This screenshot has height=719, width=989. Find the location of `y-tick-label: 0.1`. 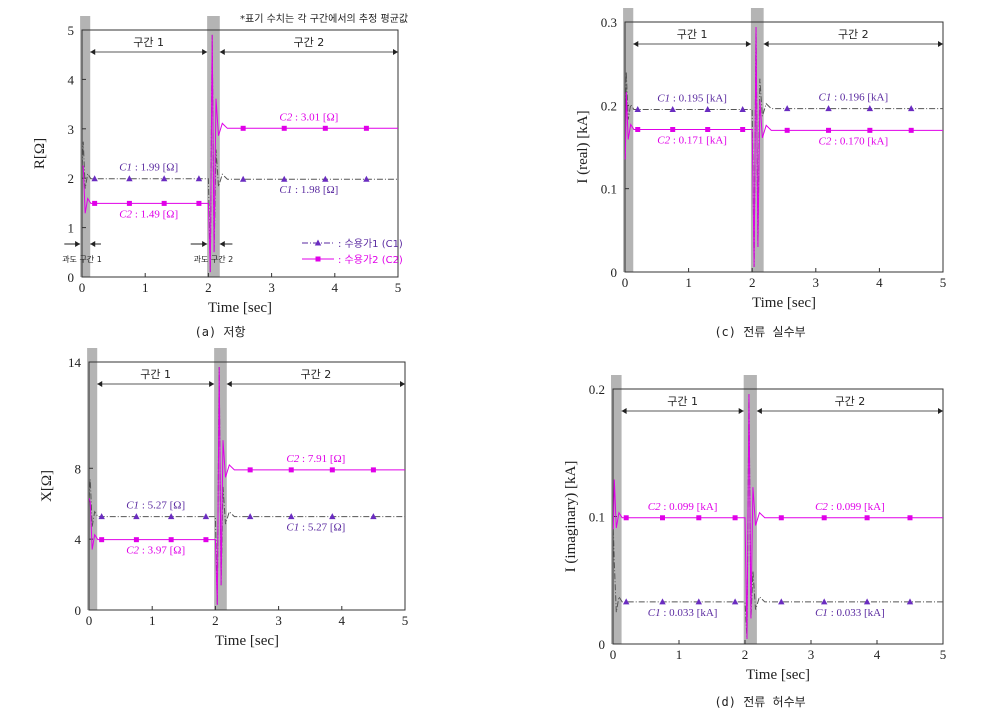

y-tick-label: 0.1 is located at coordinates (609, 189).